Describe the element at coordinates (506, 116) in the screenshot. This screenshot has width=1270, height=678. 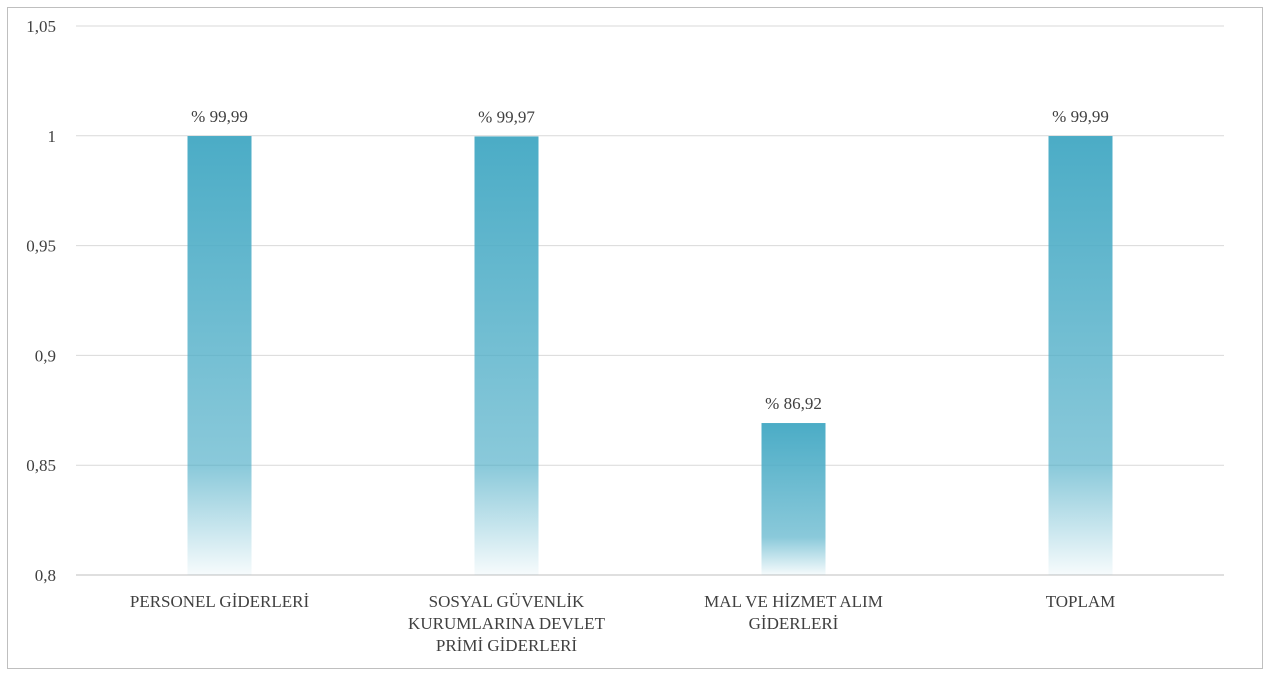
I see `data-label: % 99,97` at that location.